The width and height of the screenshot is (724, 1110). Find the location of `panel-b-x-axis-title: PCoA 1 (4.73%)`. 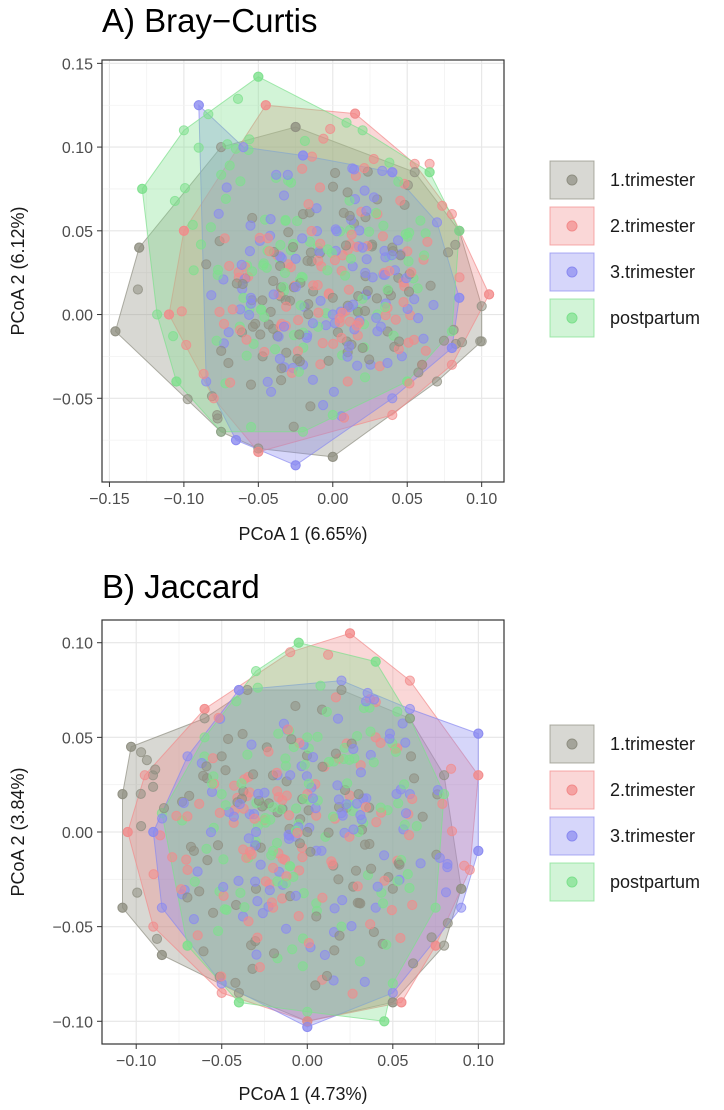

panel-b-x-axis-title: PCoA 1 (4.73%) is located at coordinates (302, 1094).